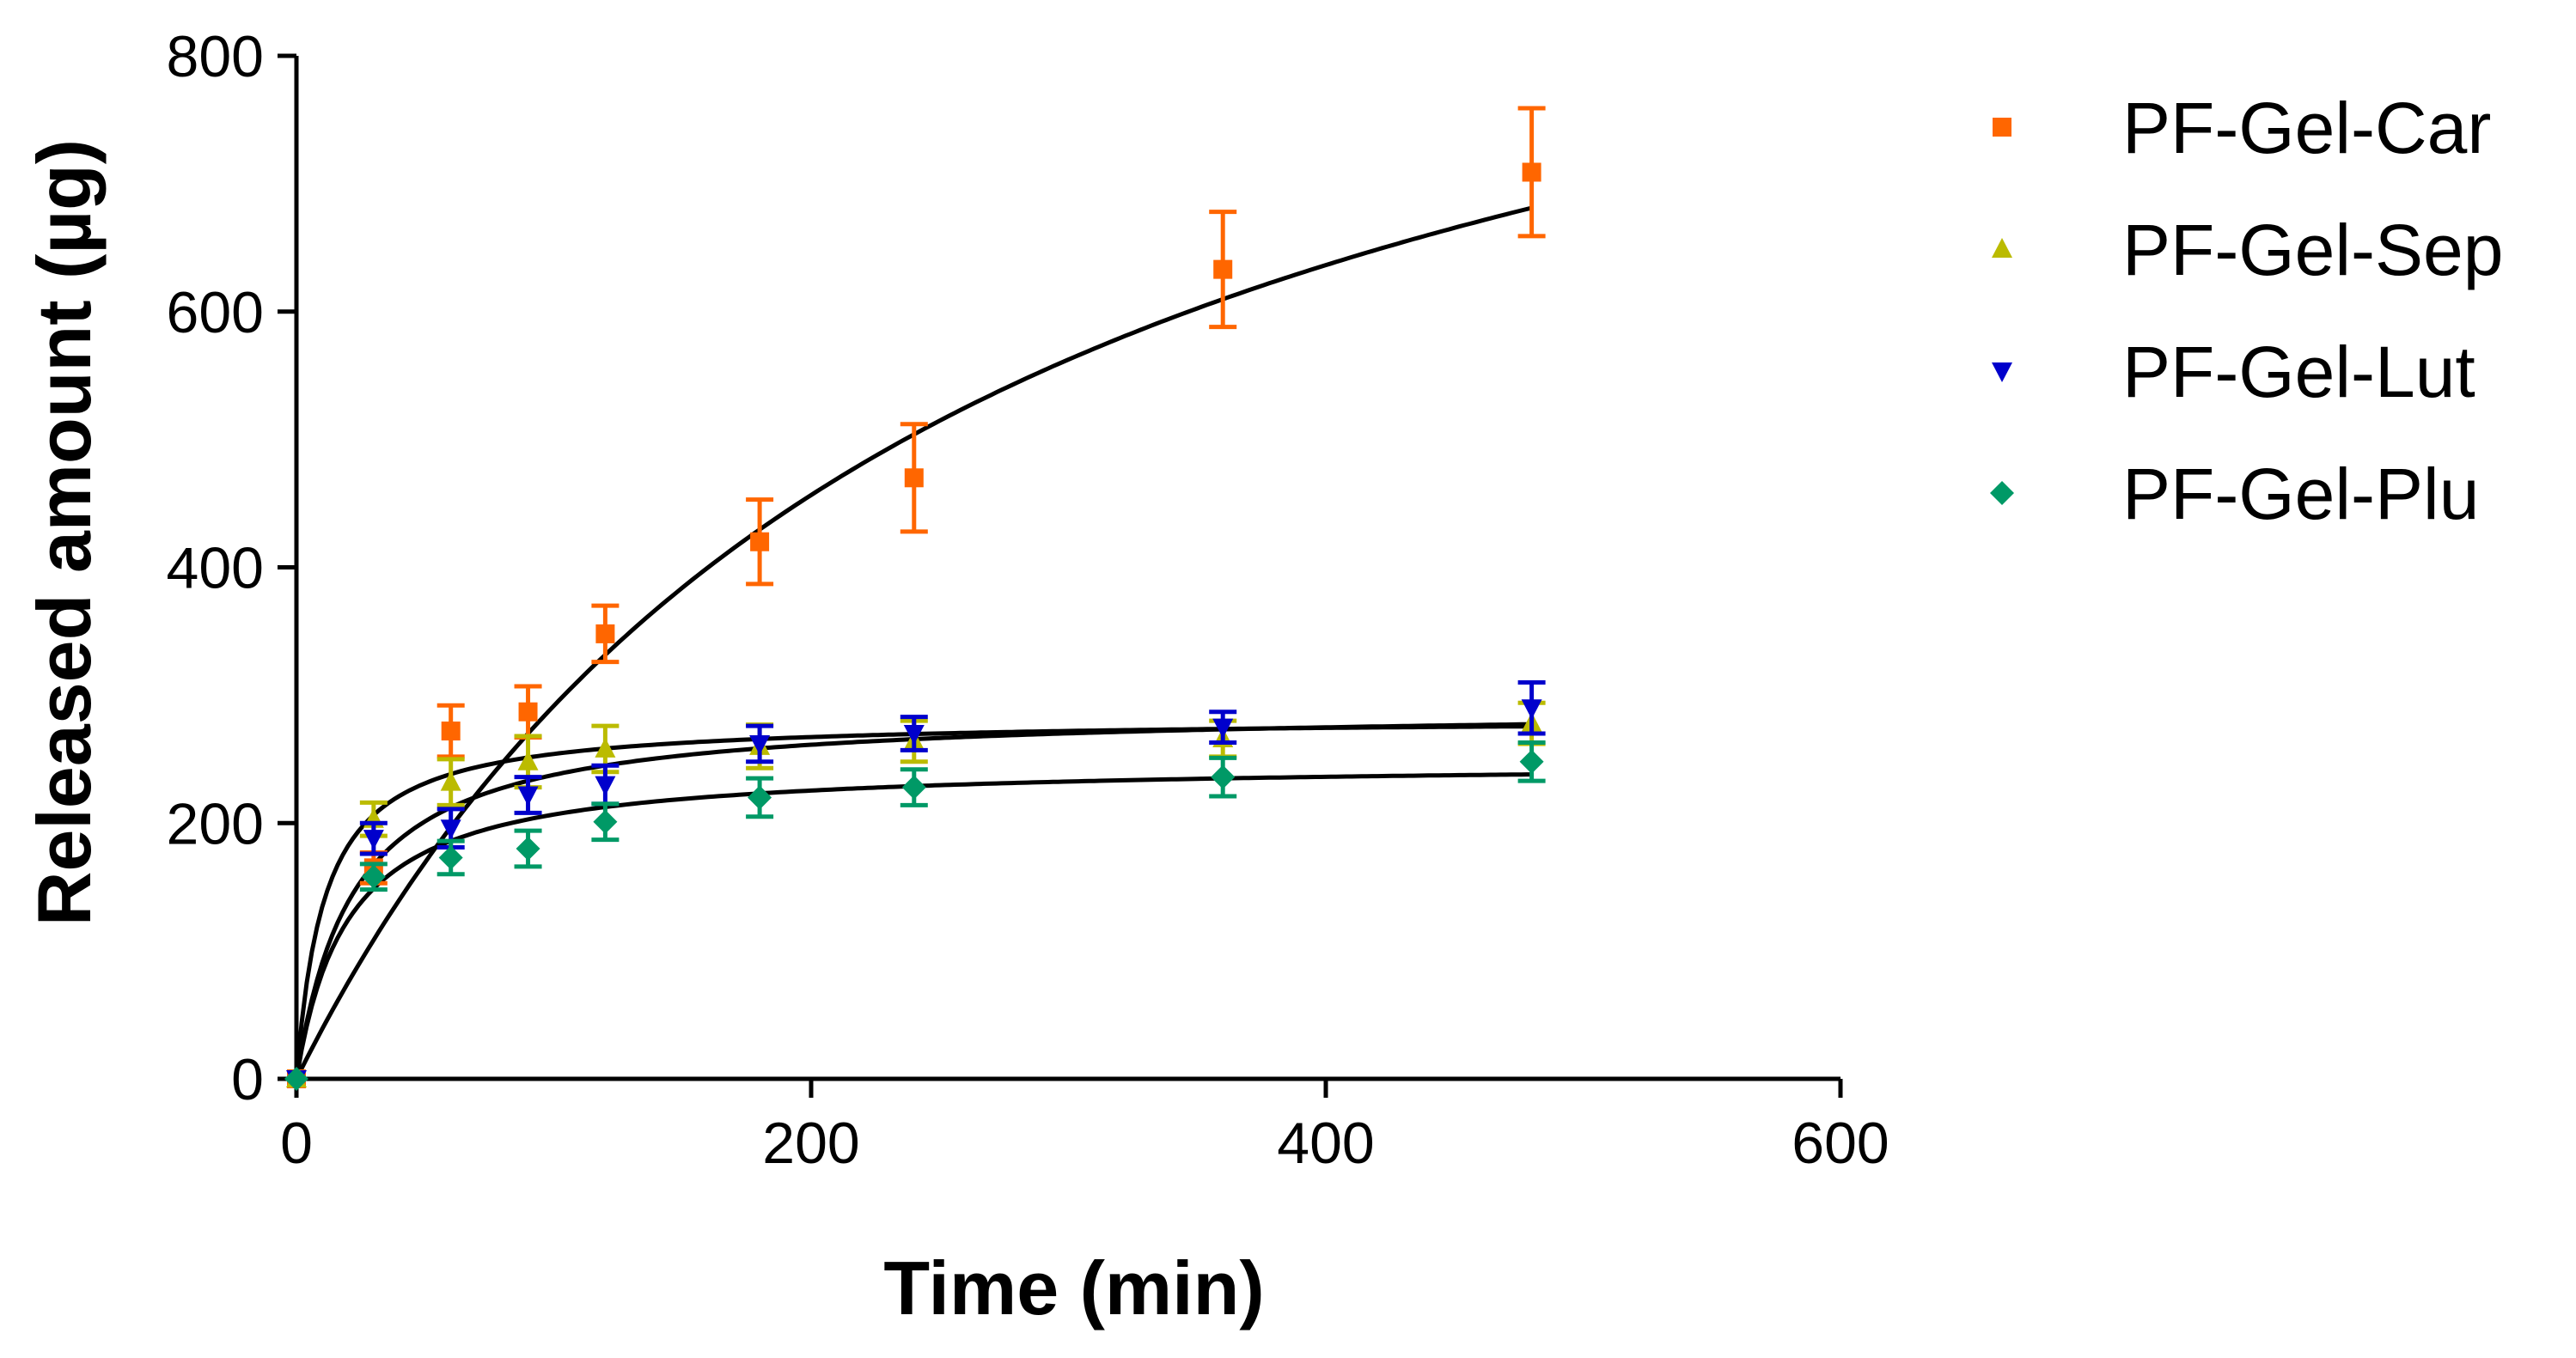 The height and width of the screenshot is (1358, 2576). I want to click on y-tick-label: 0, so click(247, 1079).